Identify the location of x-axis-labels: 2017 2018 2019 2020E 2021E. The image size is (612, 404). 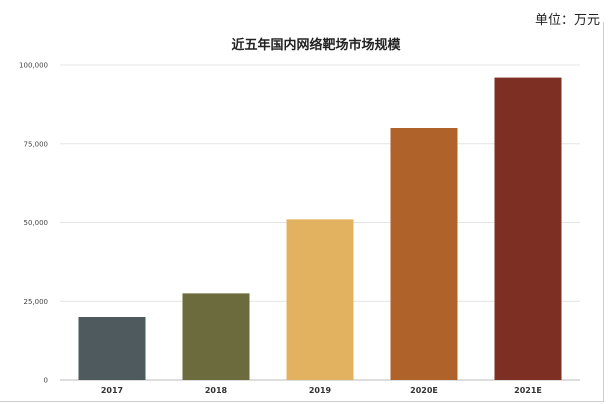
(321, 390).